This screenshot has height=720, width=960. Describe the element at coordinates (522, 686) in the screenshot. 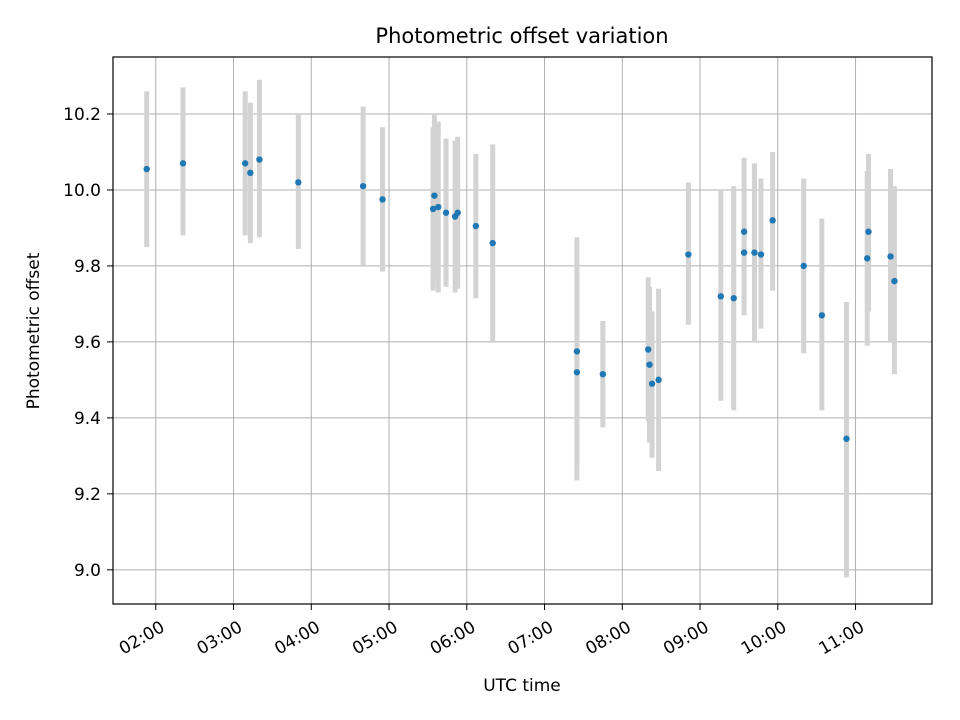

I see `x-axis-label: UTC time` at that location.